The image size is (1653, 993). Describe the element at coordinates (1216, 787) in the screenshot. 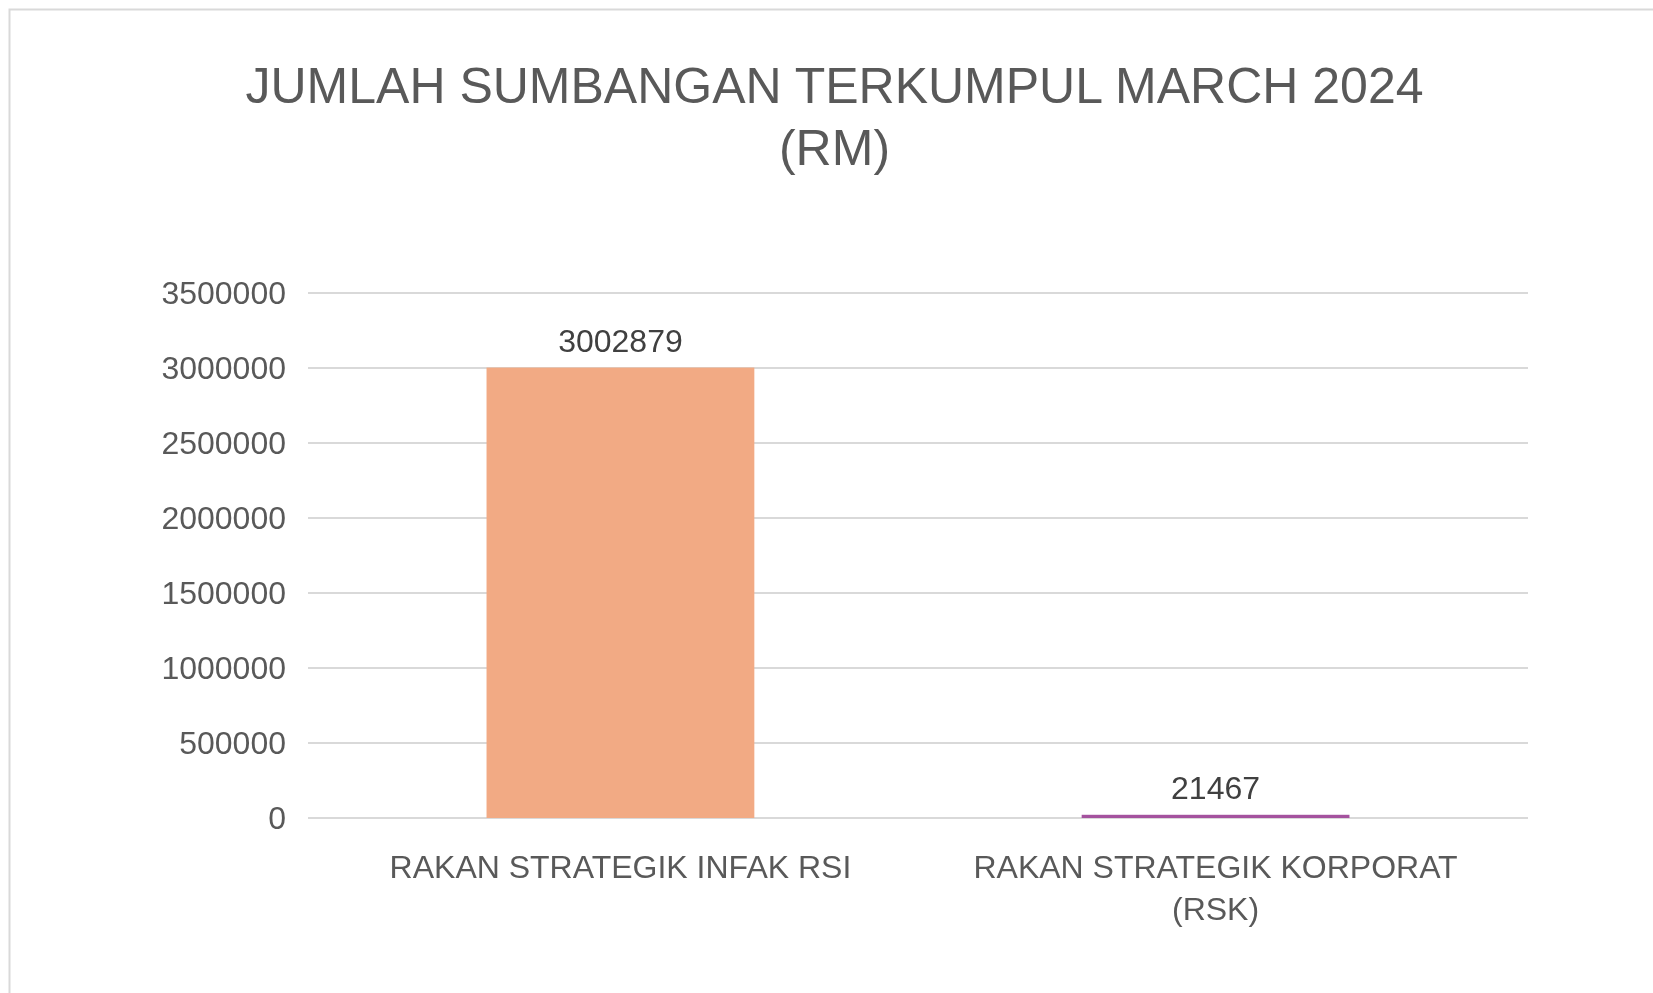

I see `data-label: 21467` at that location.